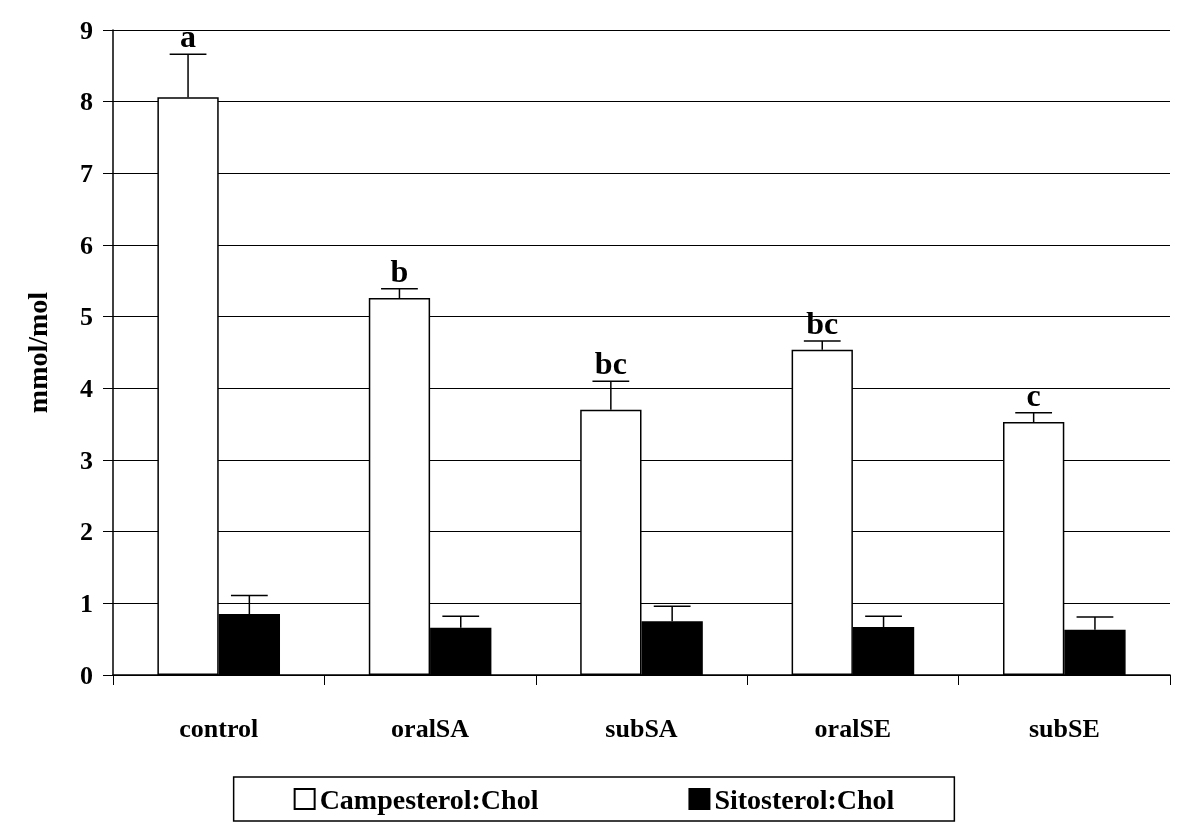 This screenshot has width=1188, height=837. Describe the element at coordinates (86, 173) in the screenshot. I see `y-tick-label: 7` at that location.